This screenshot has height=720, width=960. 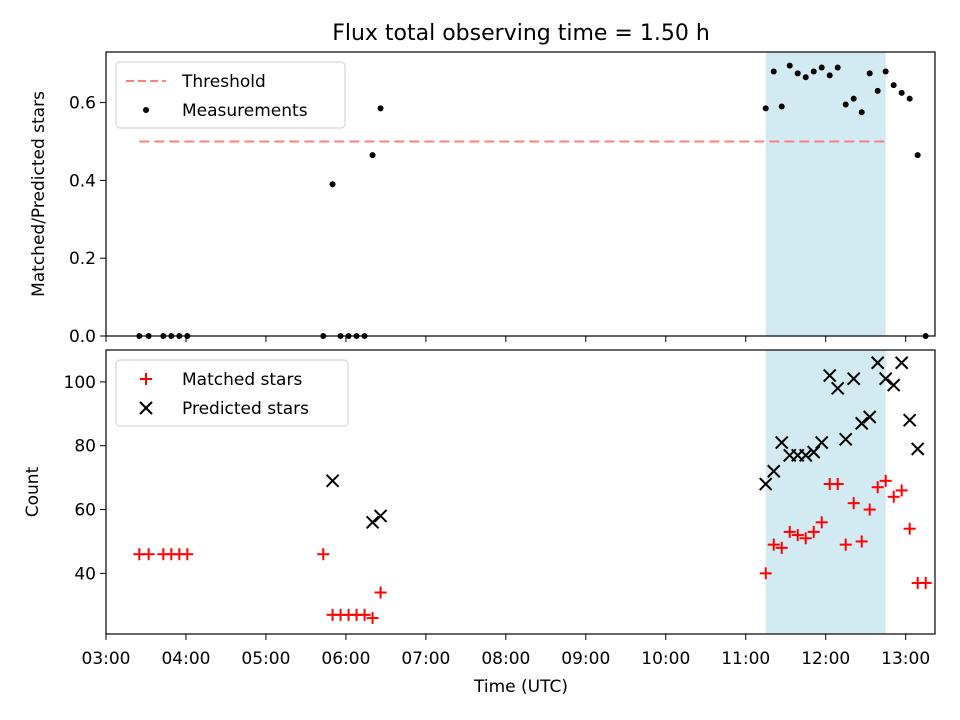 I want to click on bottom-shaded-interval, so click(x=825, y=492).